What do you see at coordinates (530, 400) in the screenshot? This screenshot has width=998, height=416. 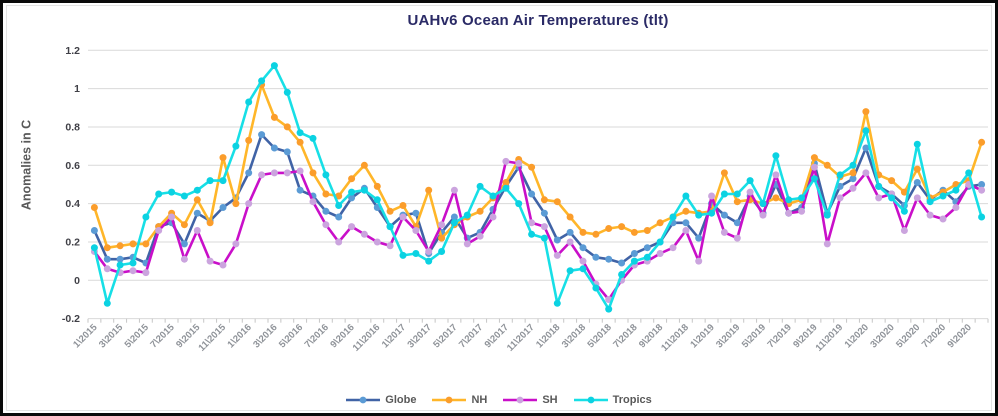 I see `legend-item-sh: SH` at bounding box center [530, 400].